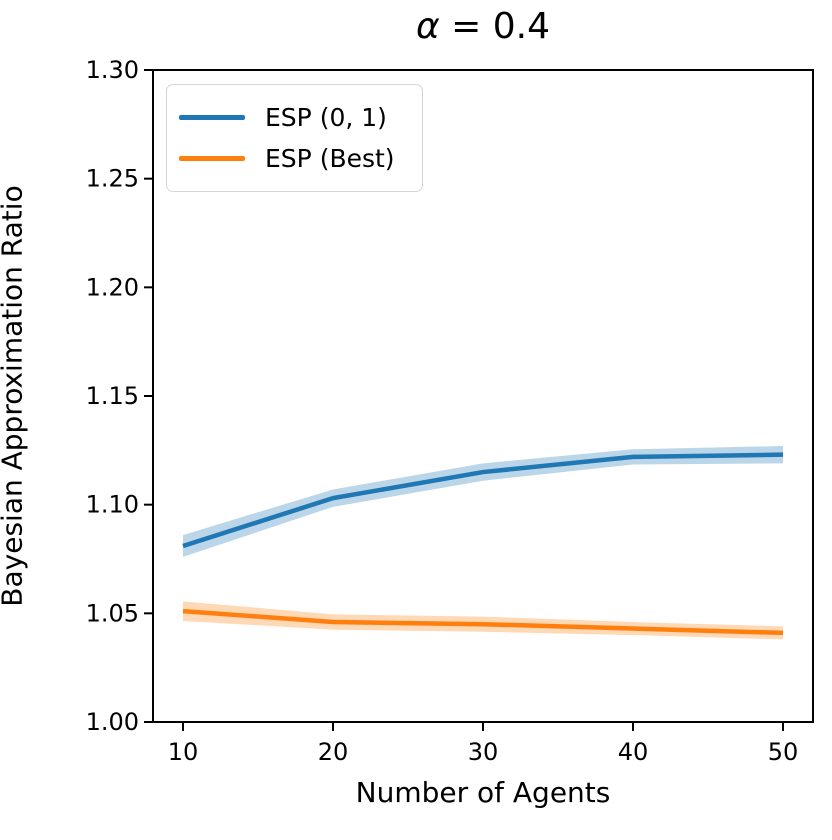 Image resolution: width=832 pixels, height=840 pixels. Describe the element at coordinates (112, 70) in the screenshot. I see `y-tick-label: 1.30` at that location.